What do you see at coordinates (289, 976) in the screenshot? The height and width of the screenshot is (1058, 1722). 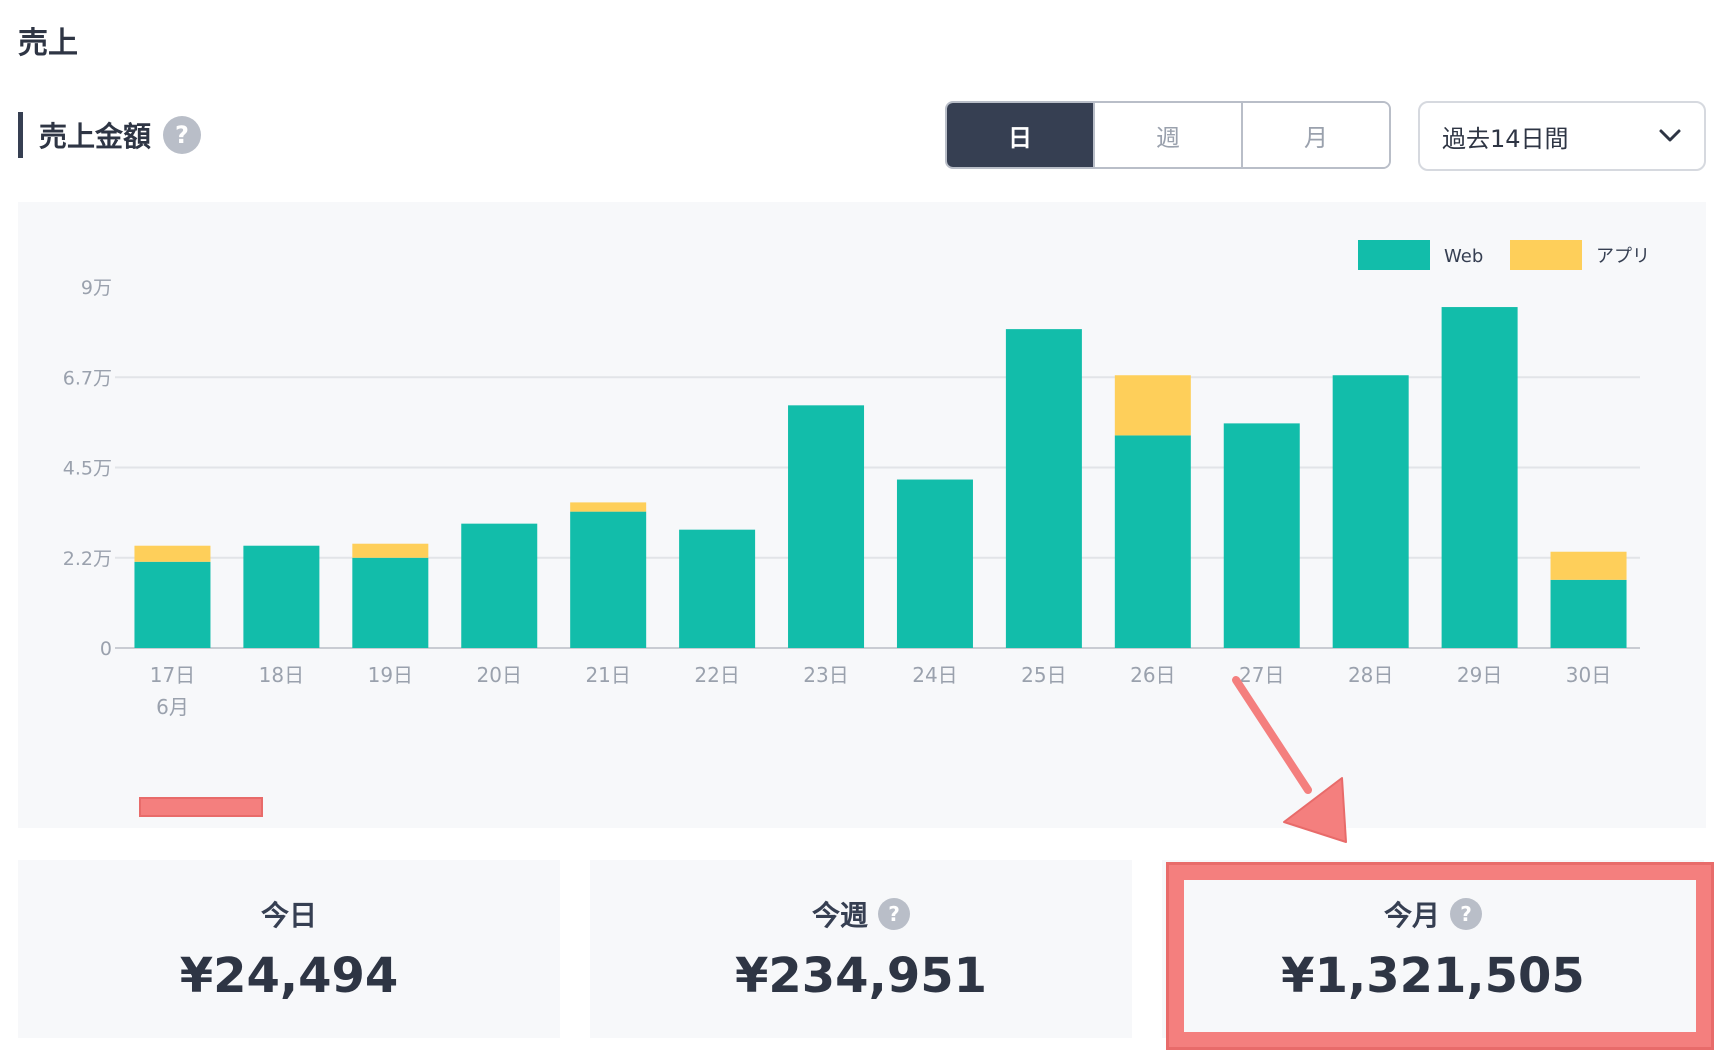 I see `stat-value-today: ¥24,494` at bounding box center [289, 976].